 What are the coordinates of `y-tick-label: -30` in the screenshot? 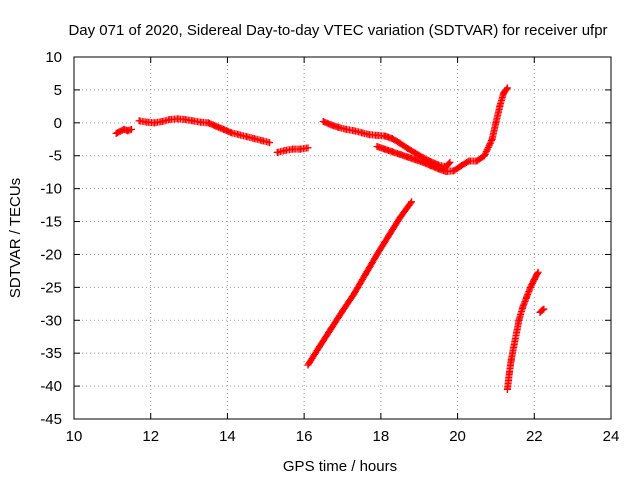 It's located at (51, 320).